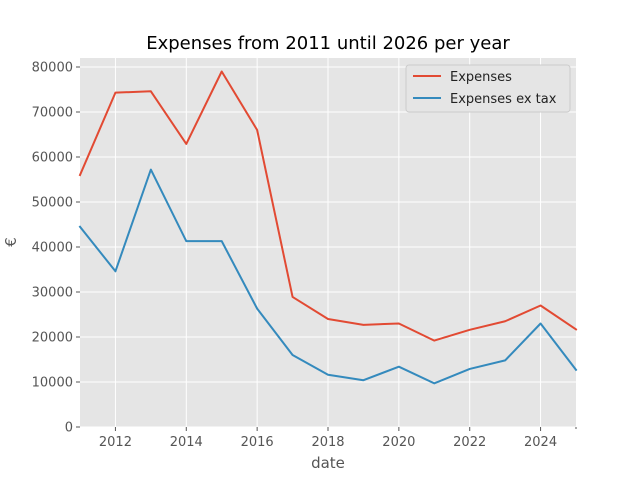  What do you see at coordinates (52, 338) in the screenshot?
I see `y-tick-label: 20000` at bounding box center [52, 338].